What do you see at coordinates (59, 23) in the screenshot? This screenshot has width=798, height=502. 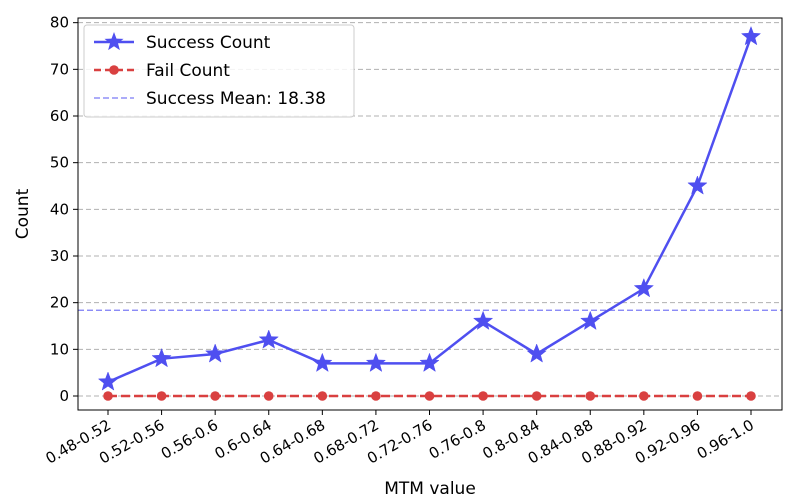 I see `y-tick-label: 80` at bounding box center [59, 23].